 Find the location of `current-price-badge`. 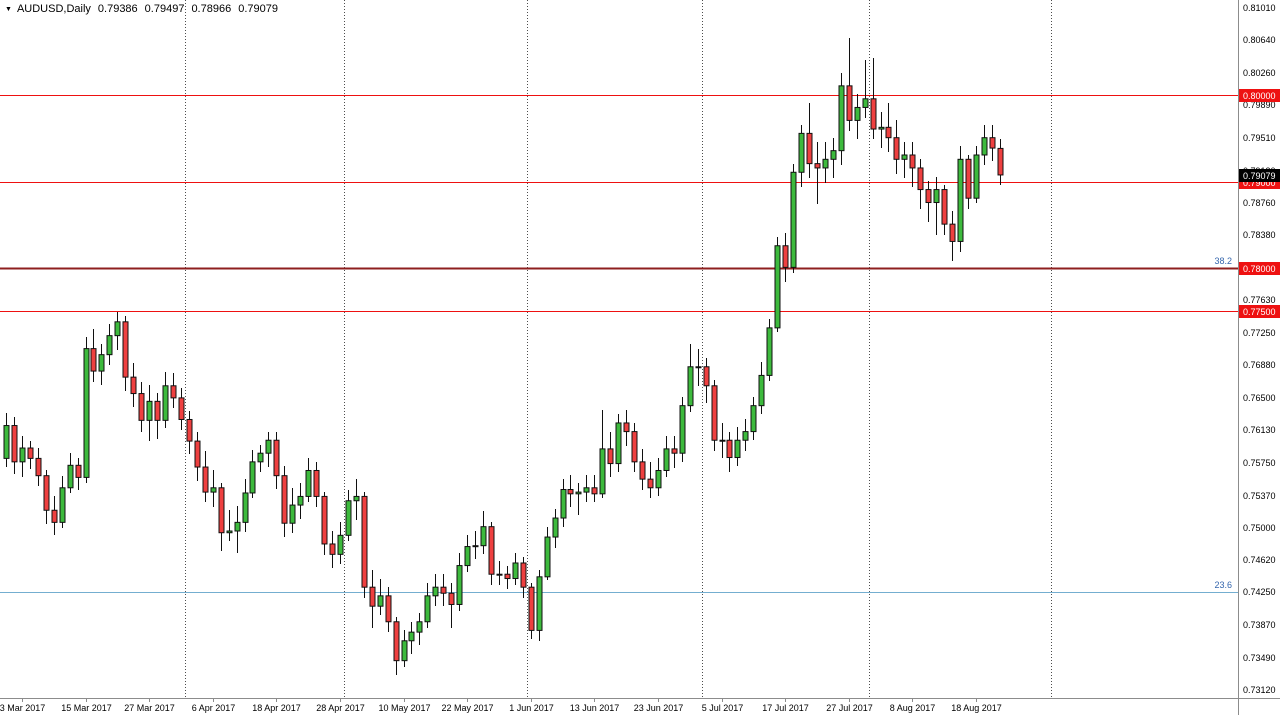

current-price-badge is located at coordinates (1259, 175).